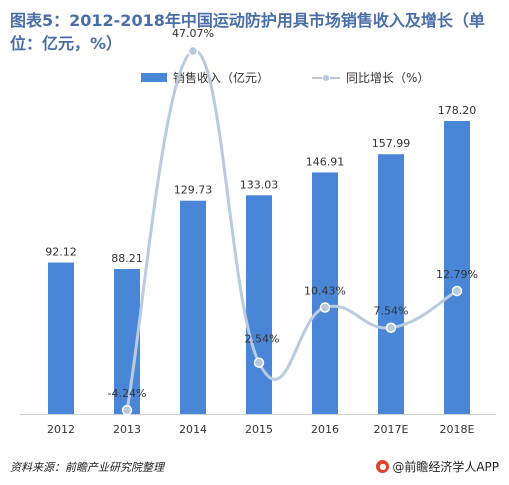 The height and width of the screenshot is (485, 509). Describe the element at coordinates (61, 252) in the screenshot. I see `bar-value-label: 92.12` at that location.